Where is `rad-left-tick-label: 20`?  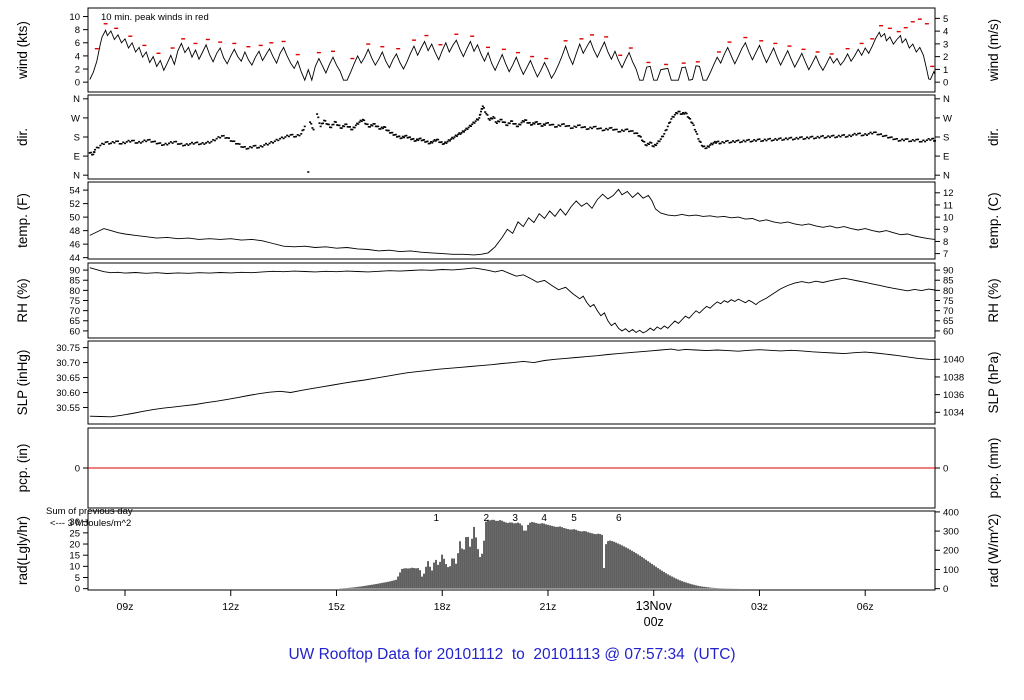 rad-left-tick-label: 20 is located at coordinates (74, 544).